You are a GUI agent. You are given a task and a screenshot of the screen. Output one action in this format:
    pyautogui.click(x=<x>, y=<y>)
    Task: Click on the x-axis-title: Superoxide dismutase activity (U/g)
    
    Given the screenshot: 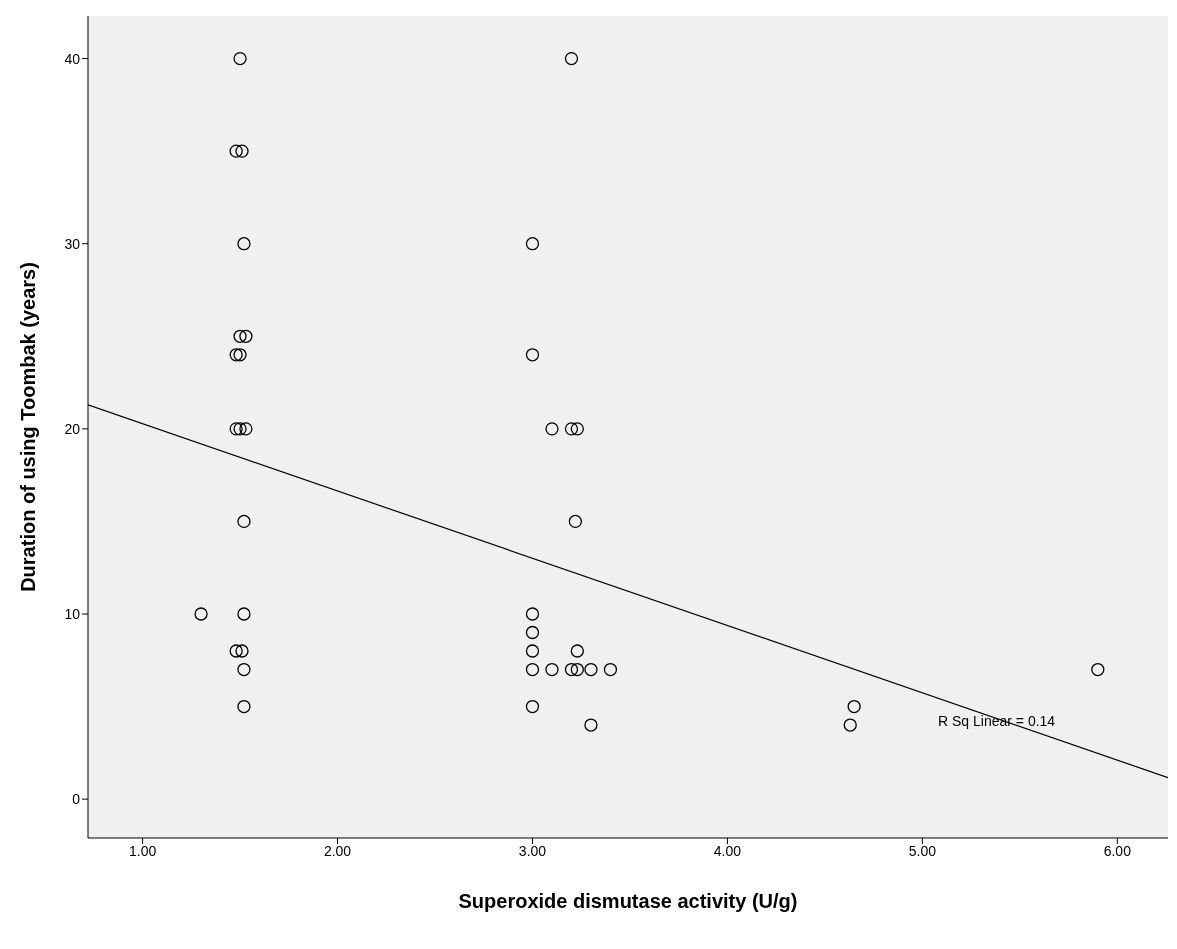 What is the action you would take?
    pyautogui.click(x=628, y=901)
    